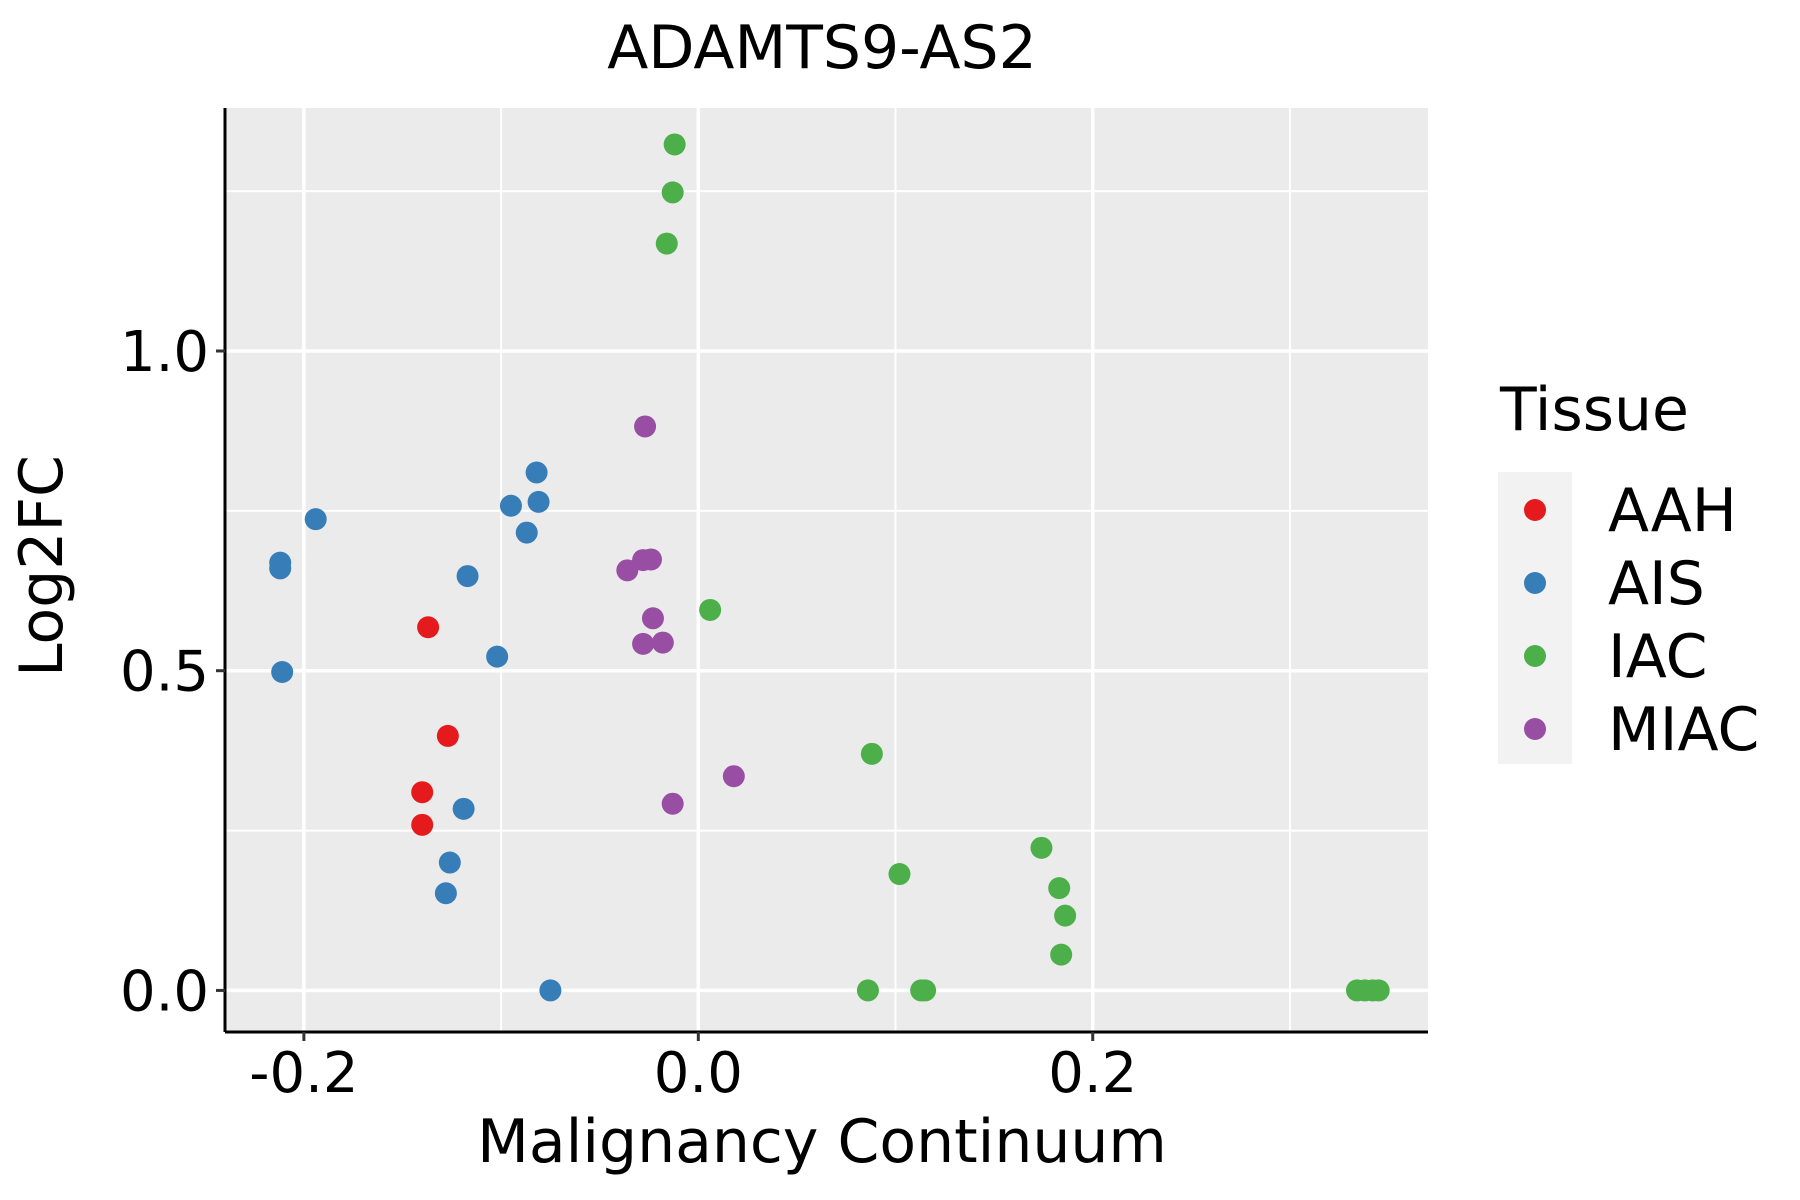 This screenshot has height=1200, width=1800. I want to click on y-tick-label: 1.0, so click(164, 352).